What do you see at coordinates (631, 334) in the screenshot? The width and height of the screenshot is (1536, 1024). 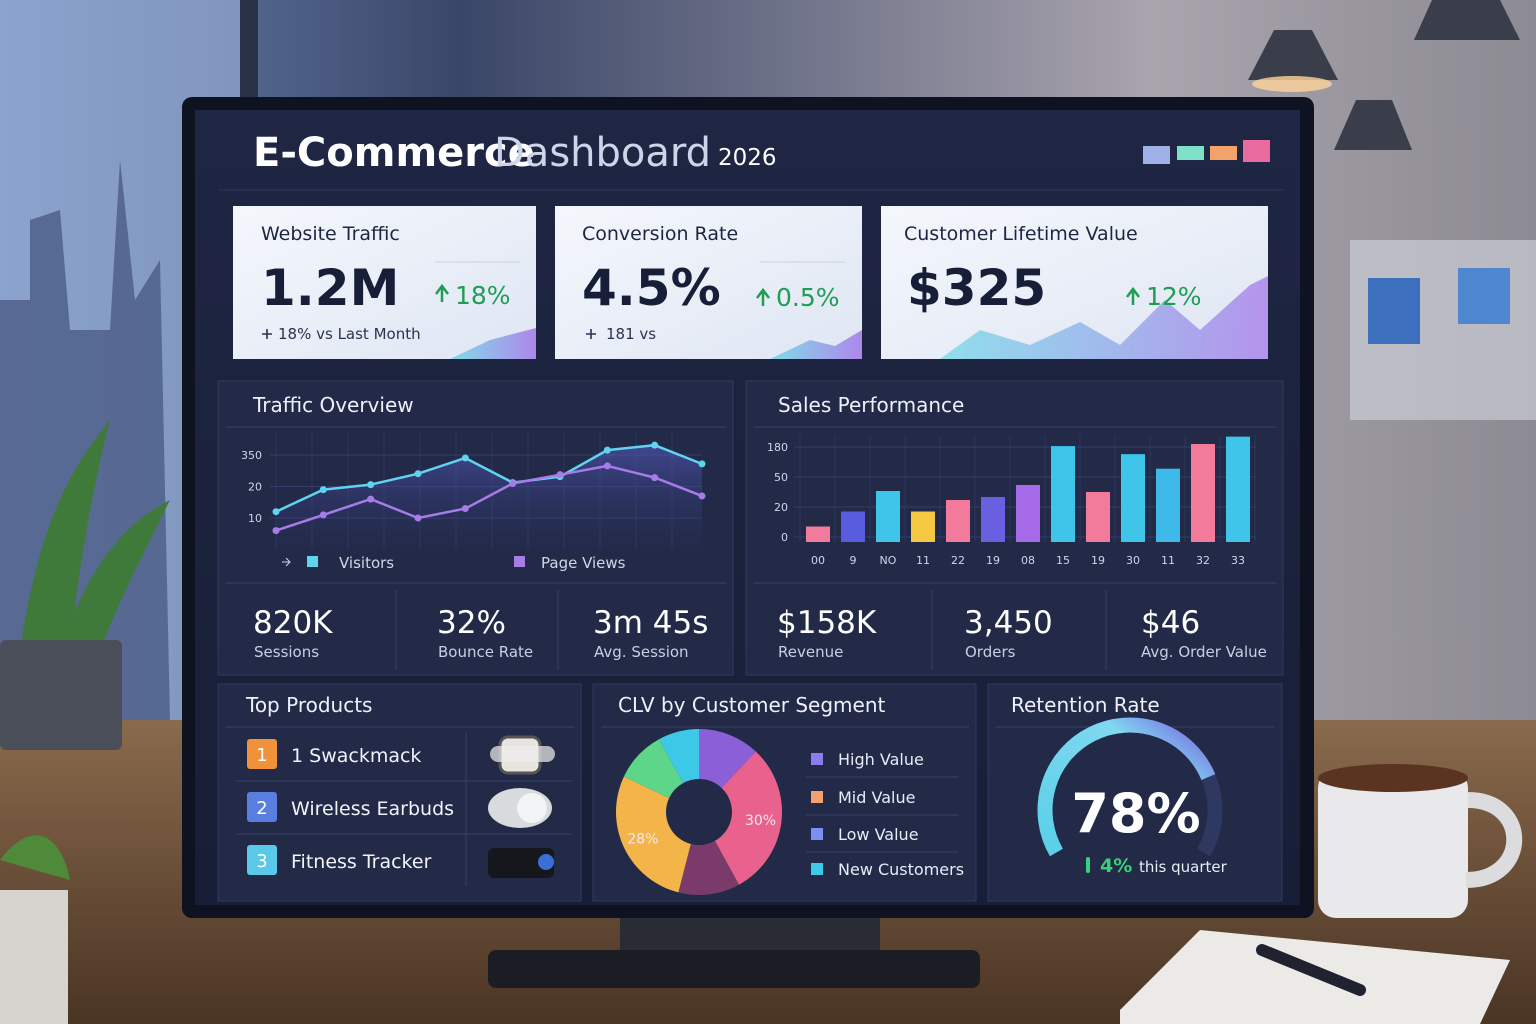 I see `kpi-note: 181 vs` at bounding box center [631, 334].